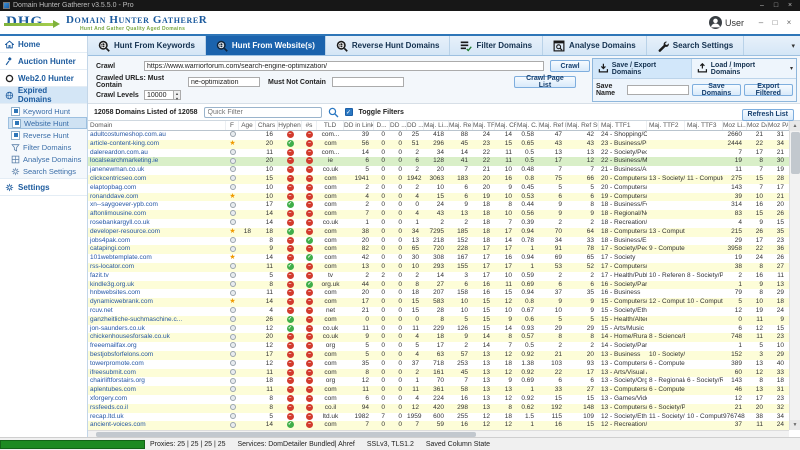 This screenshot has width=800, height=450. Describe the element at coordinates (112, 266) in the screenshot. I see `domain-link: rss-locator.com` at that location.